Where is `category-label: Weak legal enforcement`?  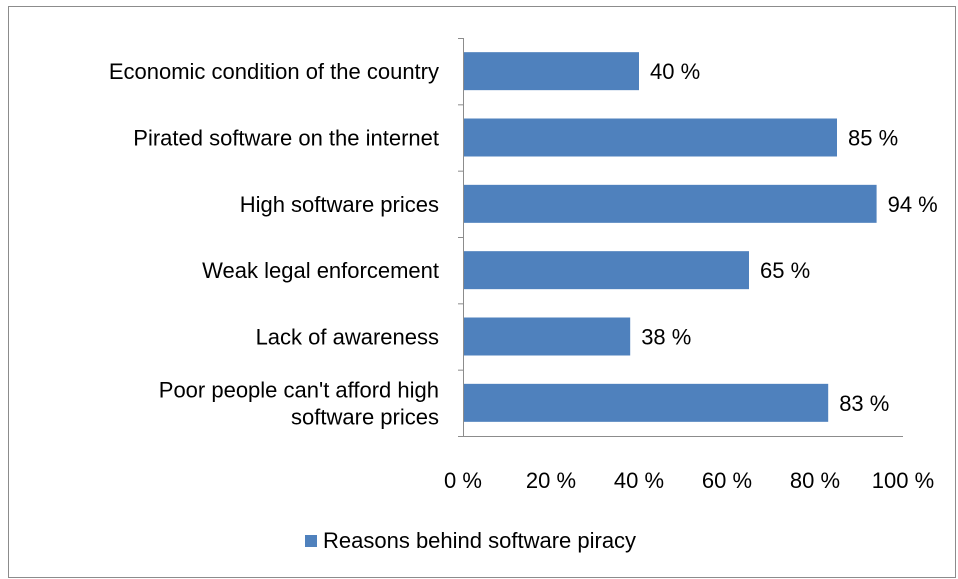 category-label: Weak legal enforcement is located at coordinates (320, 270).